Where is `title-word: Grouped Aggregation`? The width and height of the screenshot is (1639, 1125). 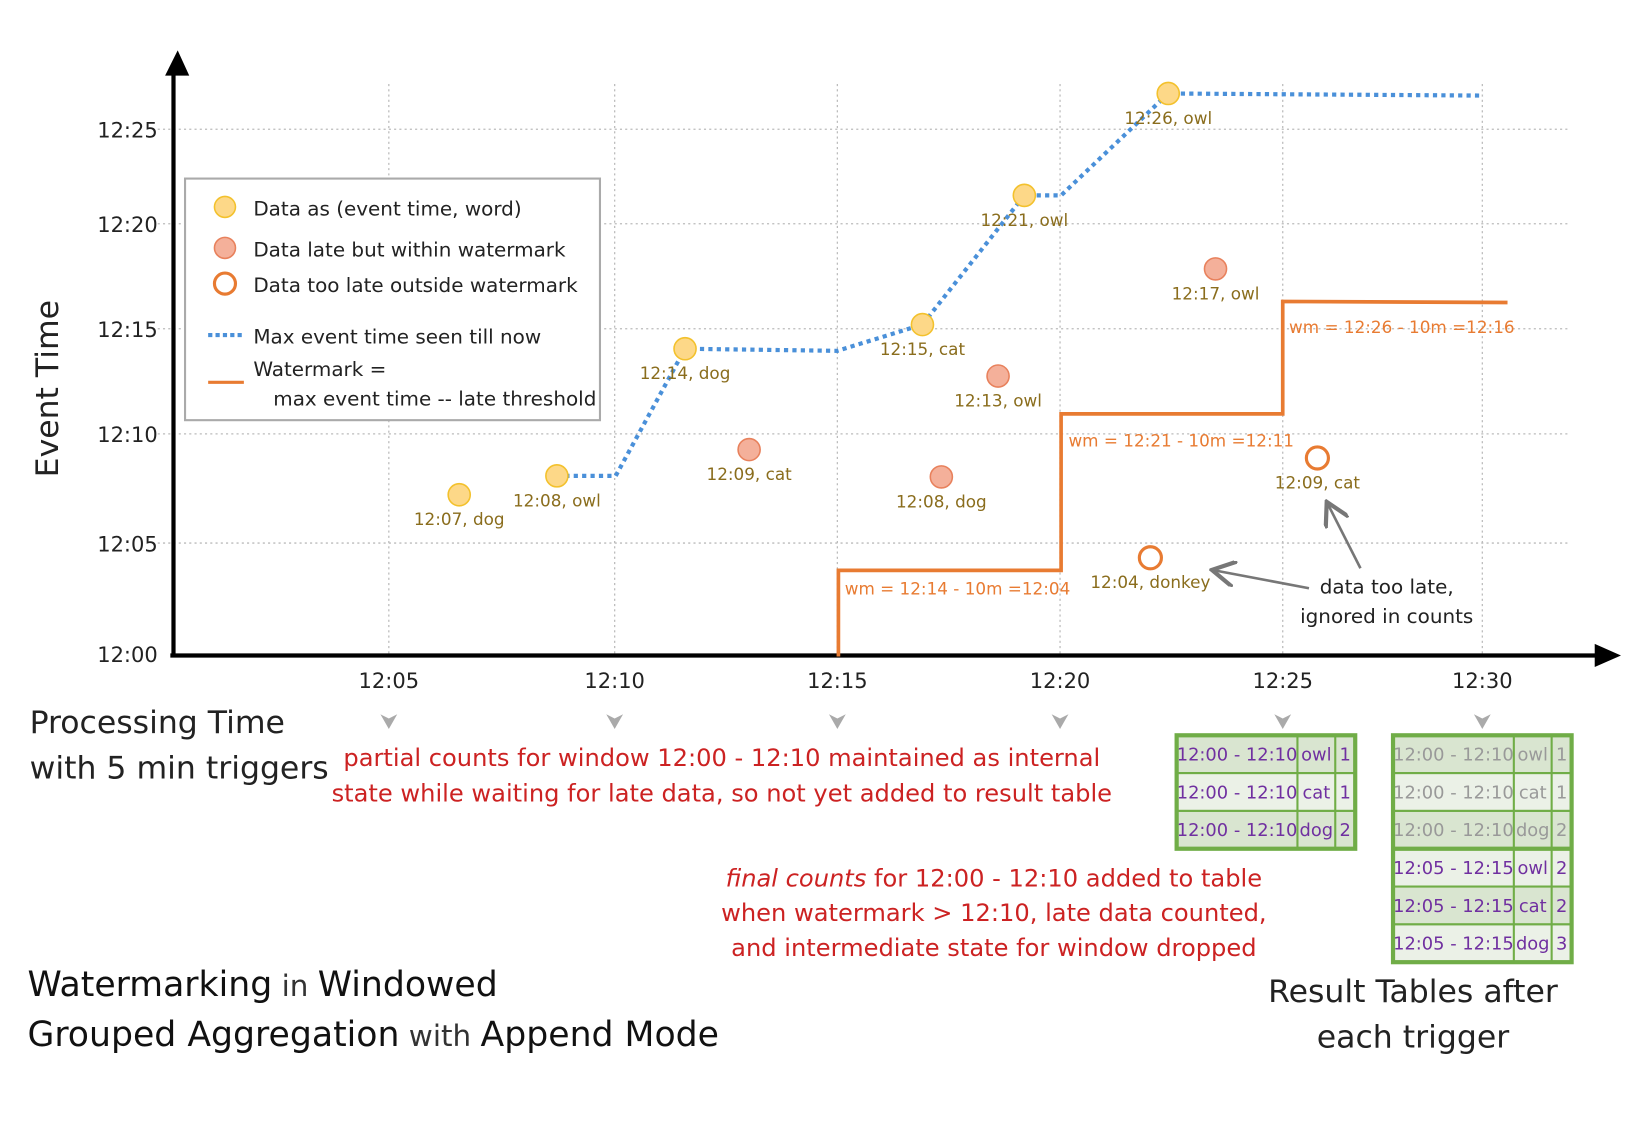
title-word: Grouped Aggregation is located at coordinates (213, 1035).